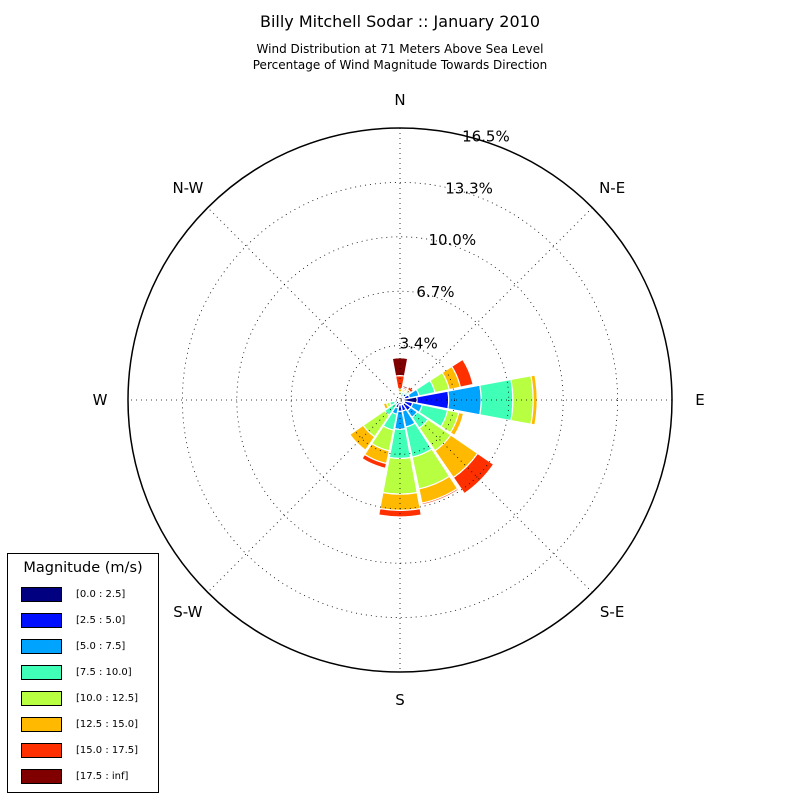 Image resolution: width=800 pixels, height=800 pixels. Describe the element at coordinates (612, 612) in the screenshot. I see `direction-label: S-E` at that location.